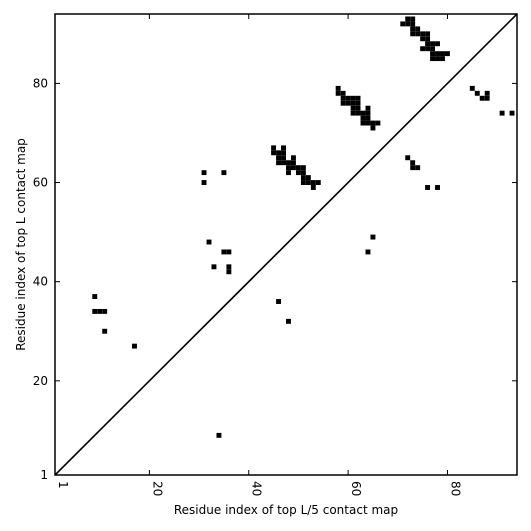  Describe the element at coordinates (40, 183) in the screenshot. I see `y-tick-label: 60` at that location.